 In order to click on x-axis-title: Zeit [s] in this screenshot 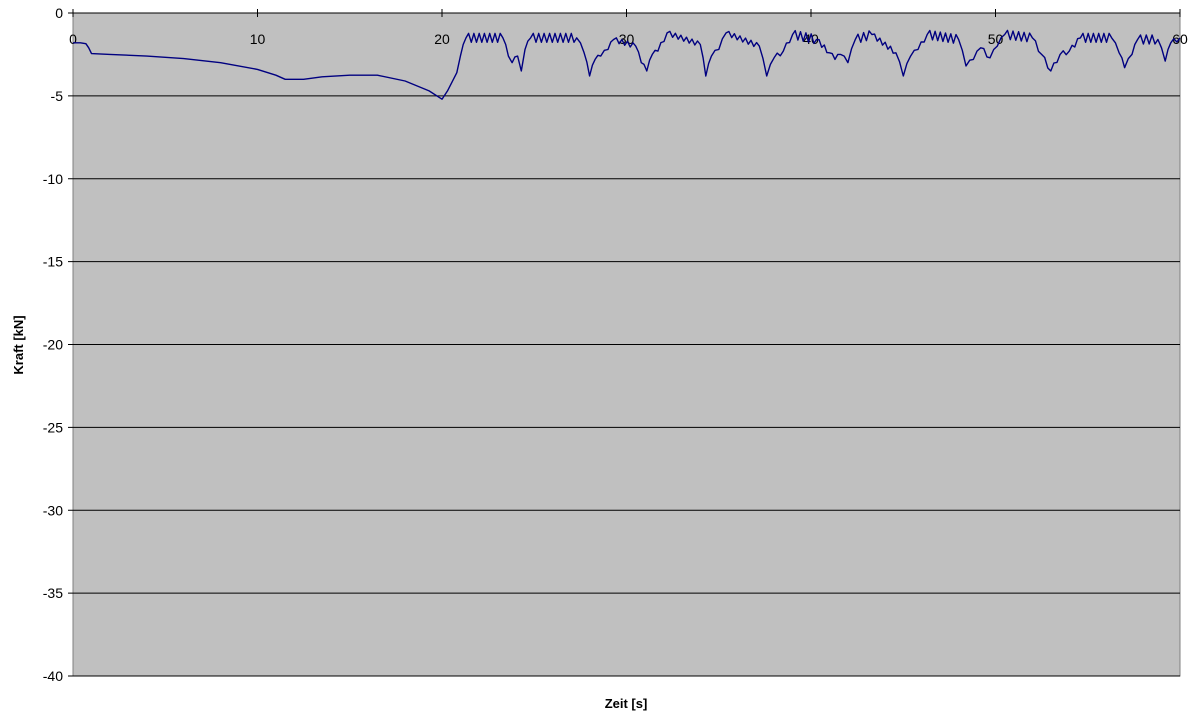, I will do `click(626, 703)`.